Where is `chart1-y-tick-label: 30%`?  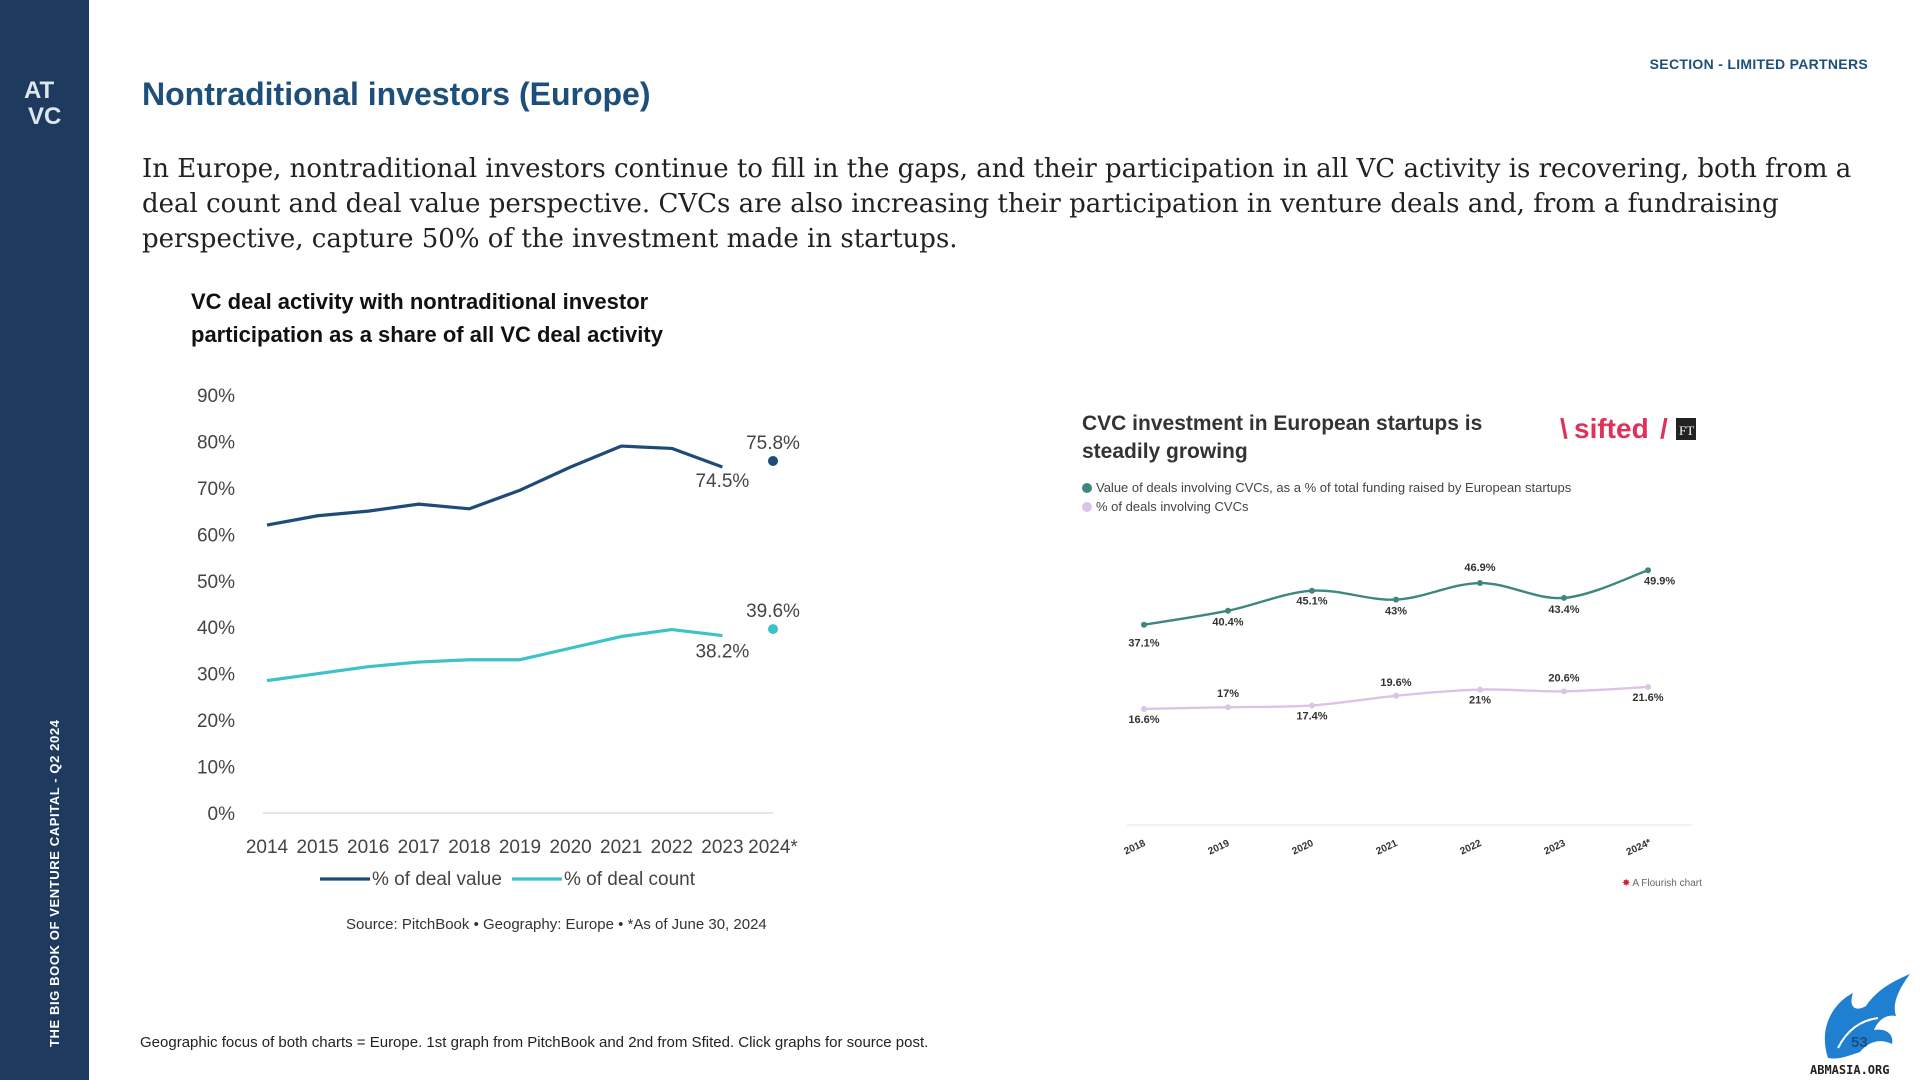 chart1-y-tick-label: 30% is located at coordinates (216, 675).